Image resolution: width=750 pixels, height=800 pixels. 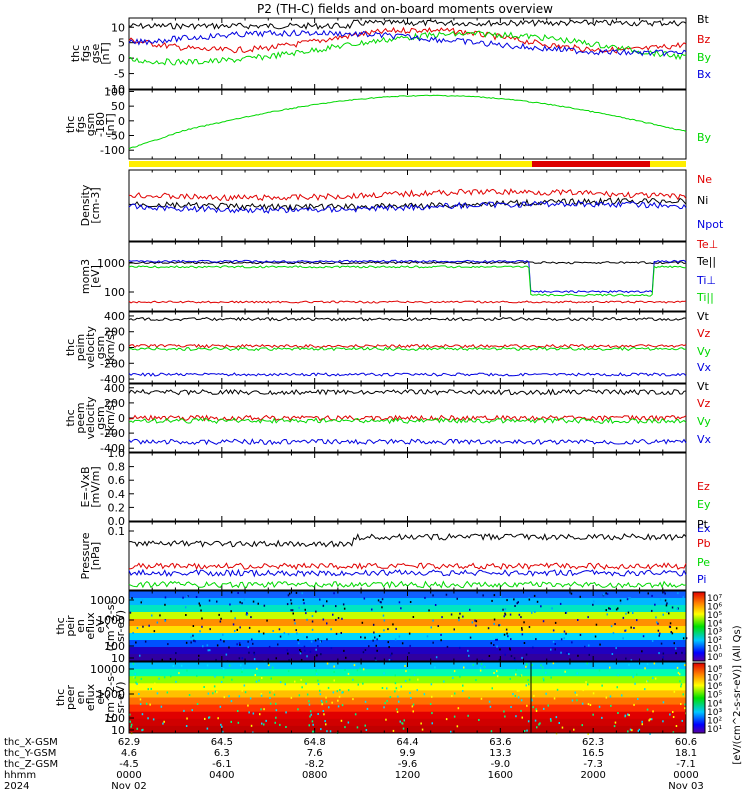 I want to click on legend-entry: Ey, so click(x=704, y=504).